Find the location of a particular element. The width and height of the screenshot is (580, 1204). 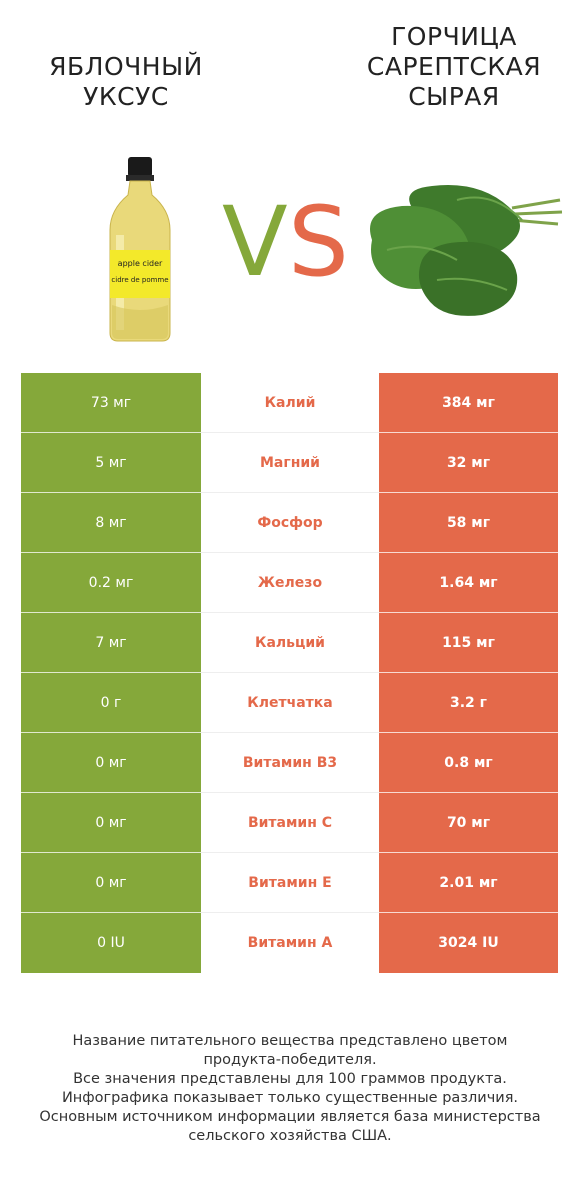

nutrient-name-cell: Фосфор is located at coordinates (290, 523).